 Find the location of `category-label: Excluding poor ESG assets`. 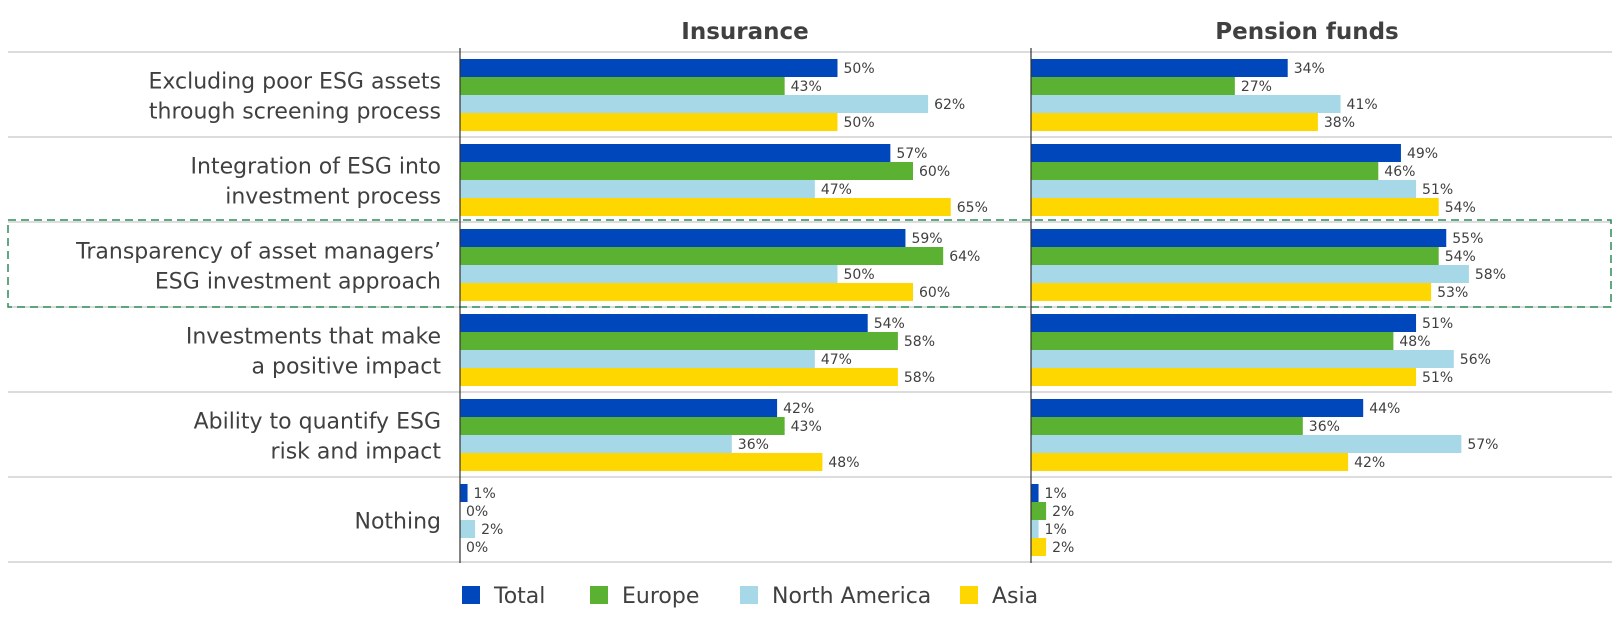

category-label: Excluding poor ESG assets is located at coordinates (294, 82).